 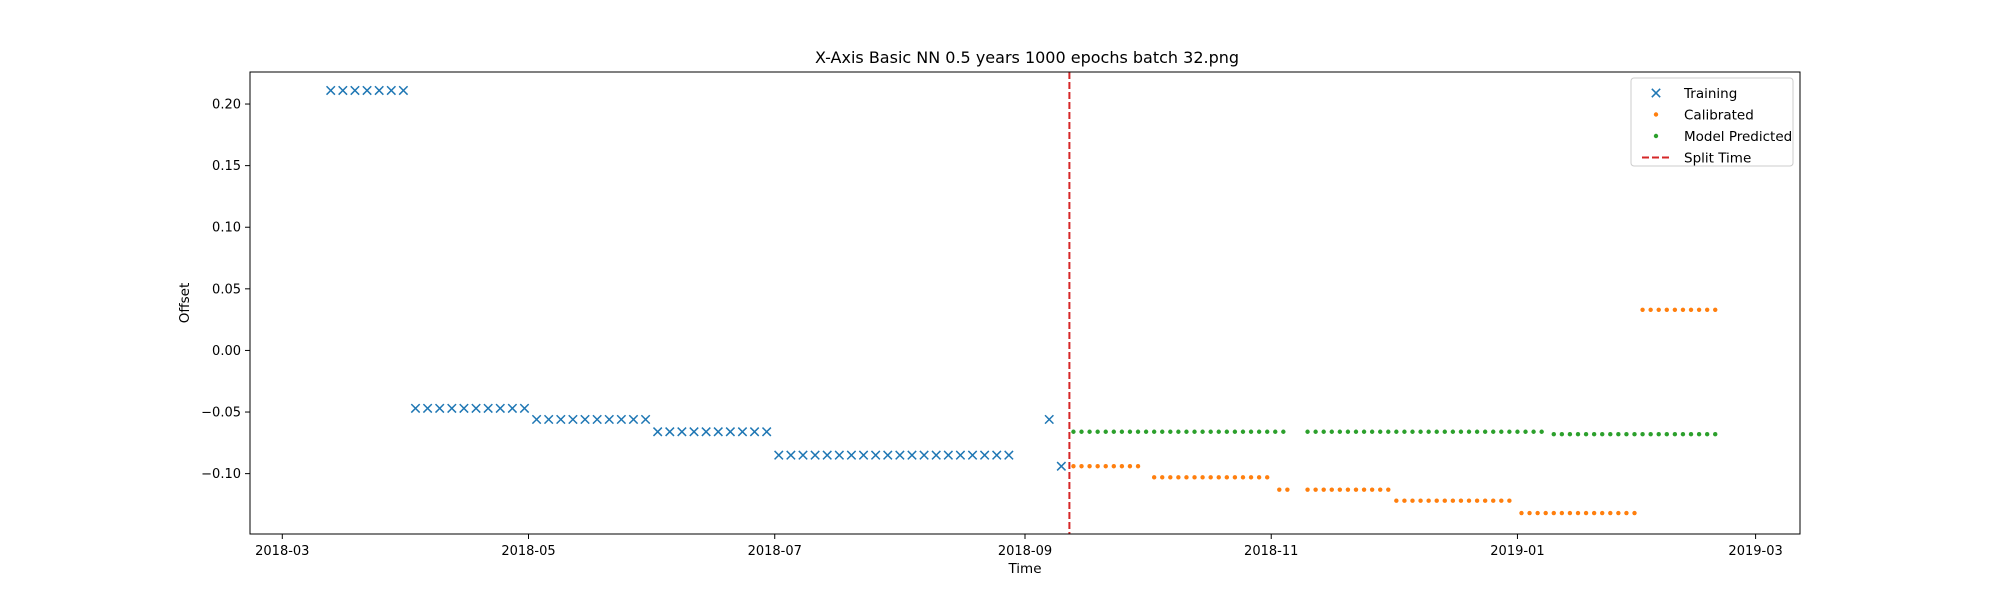 What do you see at coordinates (1710, 94) in the screenshot?
I see `legend-label-training: Training` at bounding box center [1710, 94].